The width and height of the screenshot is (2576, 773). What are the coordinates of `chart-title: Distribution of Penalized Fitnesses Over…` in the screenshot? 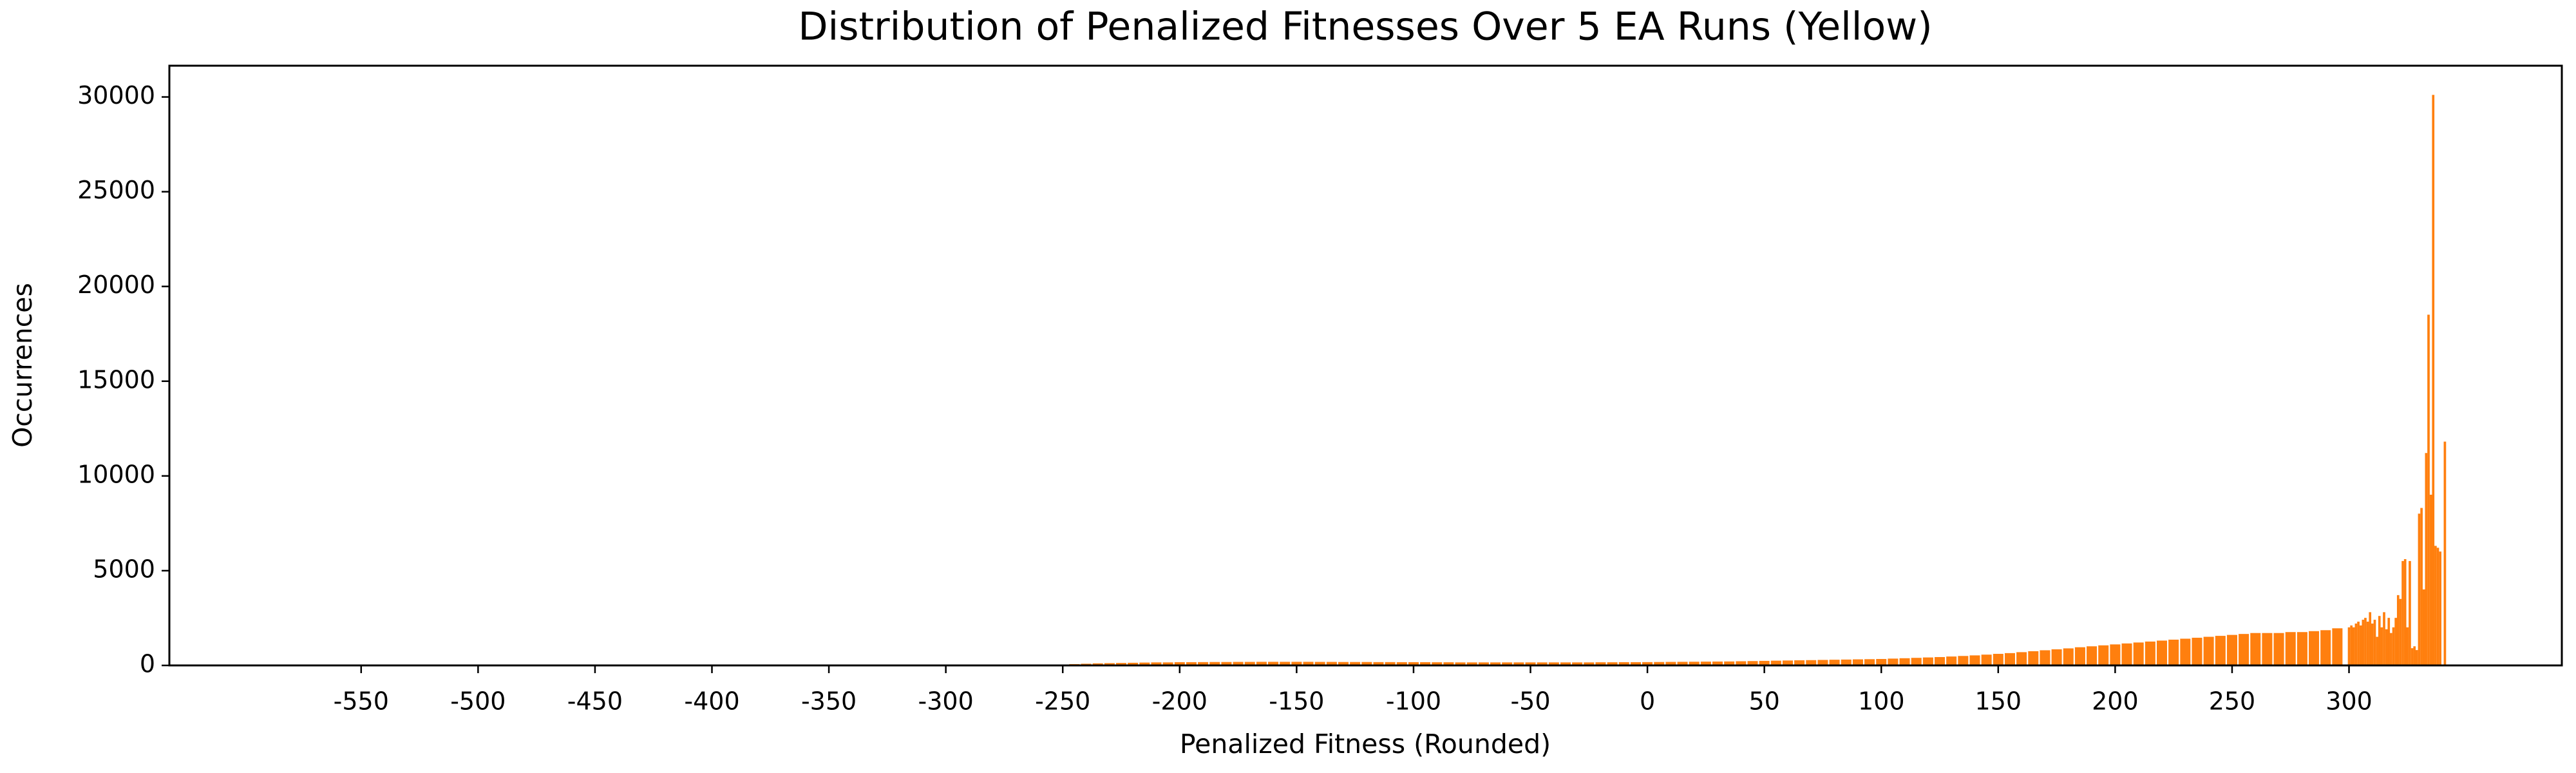 It's located at (1365, 27).